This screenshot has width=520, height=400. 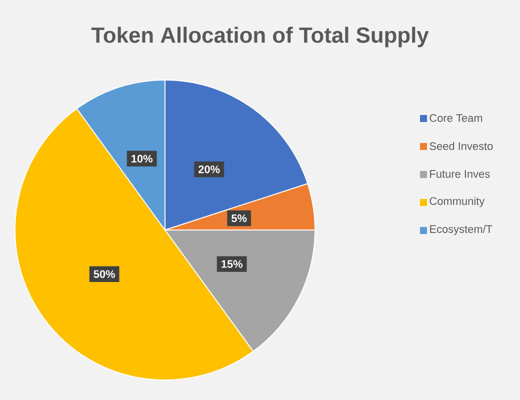 I want to click on data-label: 10%, so click(x=142, y=158).